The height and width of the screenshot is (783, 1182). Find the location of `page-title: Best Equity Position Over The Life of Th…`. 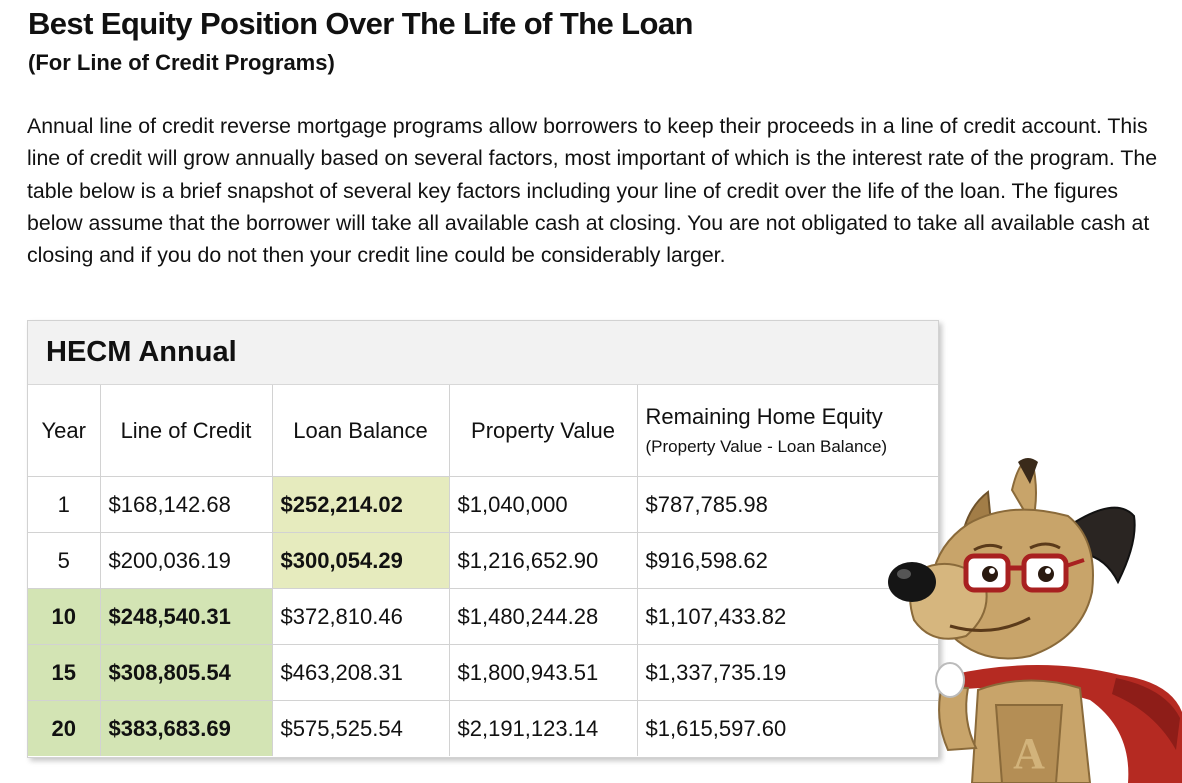

page-title: Best Equity Position Over The Life of Th… is located at coordinates (360, 23).